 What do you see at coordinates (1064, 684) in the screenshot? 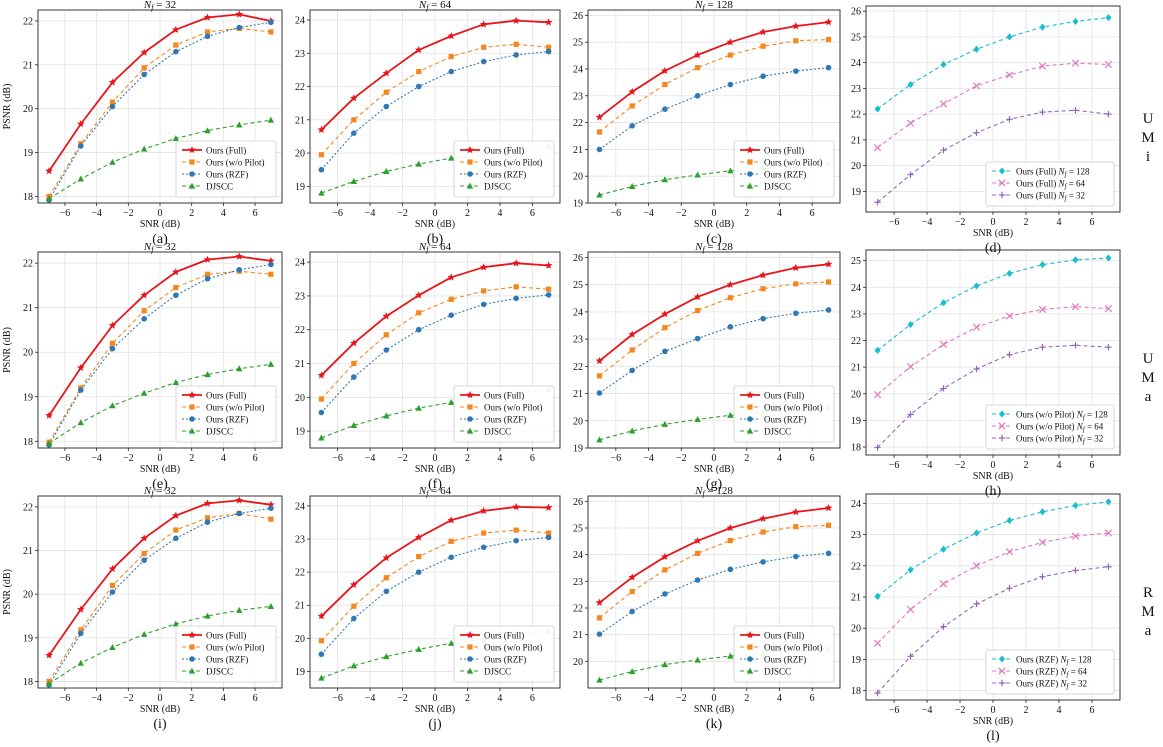
I see `legend-symbol: N` at bounding box center [1064, 684].